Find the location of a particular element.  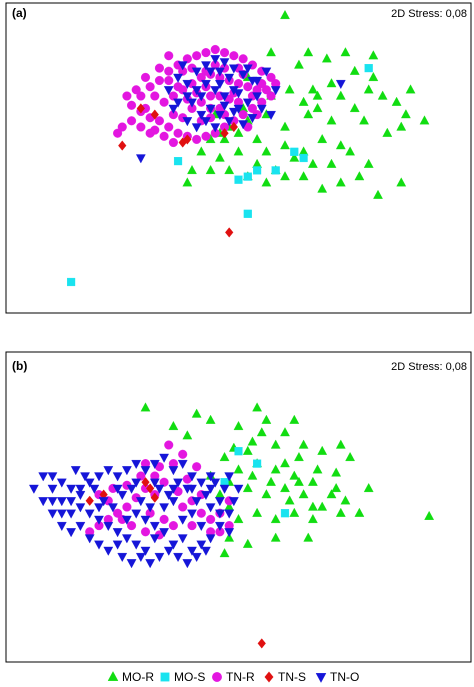

legend-label-tn-o: TN-O is located at coordinates (344, 677).